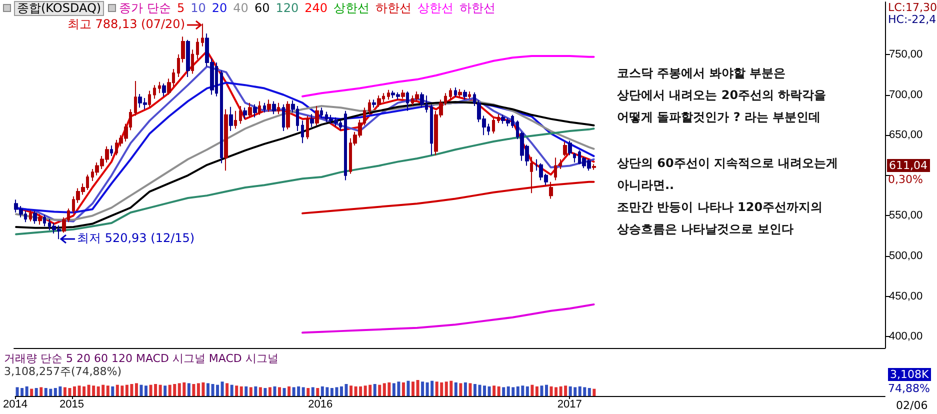 This screenshot has height=414, width=937. Describe the element at coordinates (287, 8) in the screenshot. I see `text: 120` at that location.